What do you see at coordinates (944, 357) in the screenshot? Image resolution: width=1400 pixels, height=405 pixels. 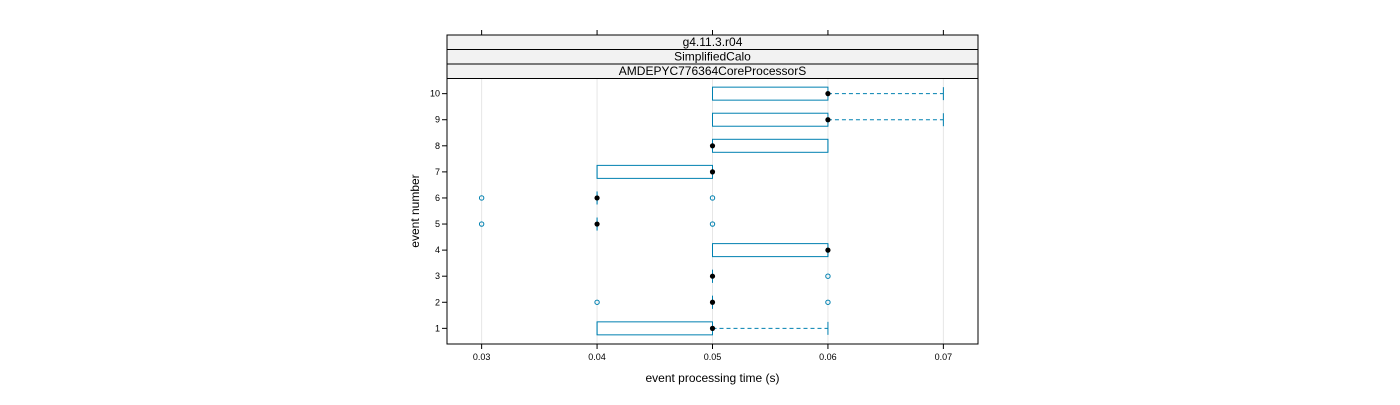 I see `x-tick-label-4: 0.07` at bounding box center [944, 357].